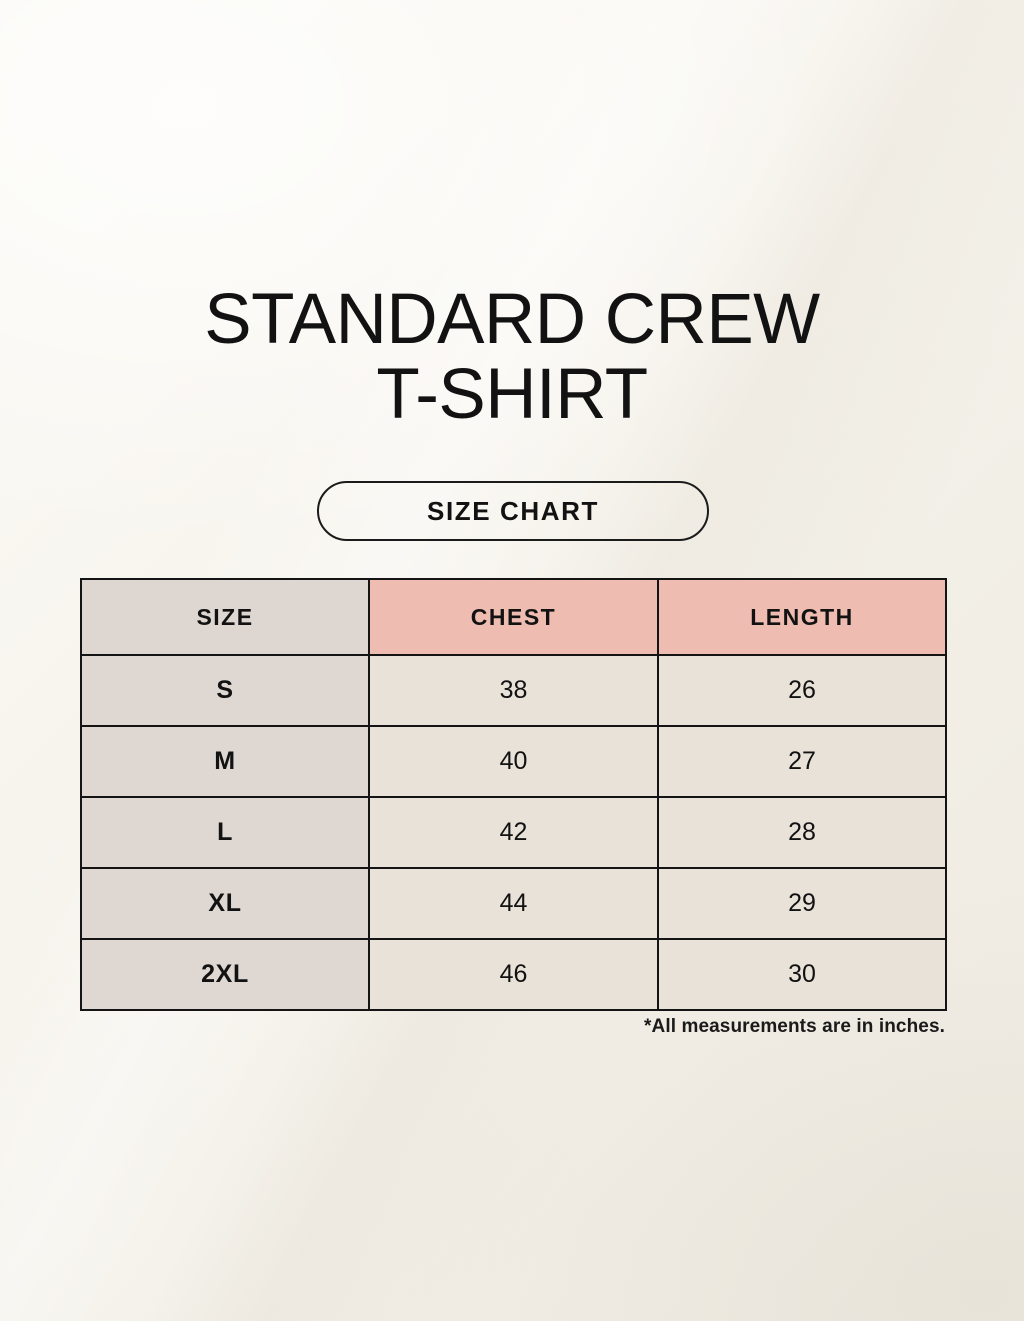 This screenshot has height=1321, width=1024. What do you see at coordinates (225, 690) in the screenshot?
I see `cell-size: S` at bounding box center [225, 690].